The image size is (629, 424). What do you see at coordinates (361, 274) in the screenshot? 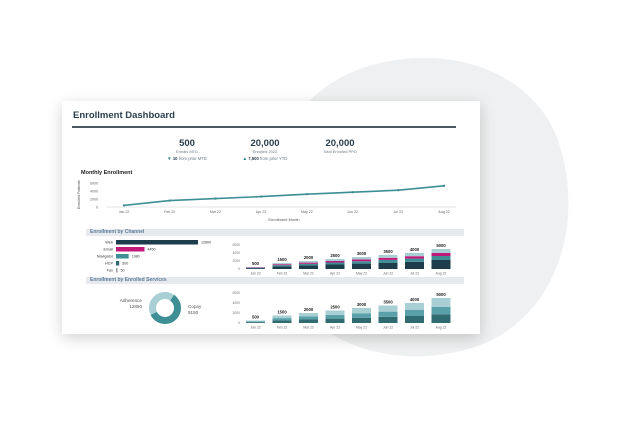
I see `stack-xtick: May 22` at bounding box center [361, 274].